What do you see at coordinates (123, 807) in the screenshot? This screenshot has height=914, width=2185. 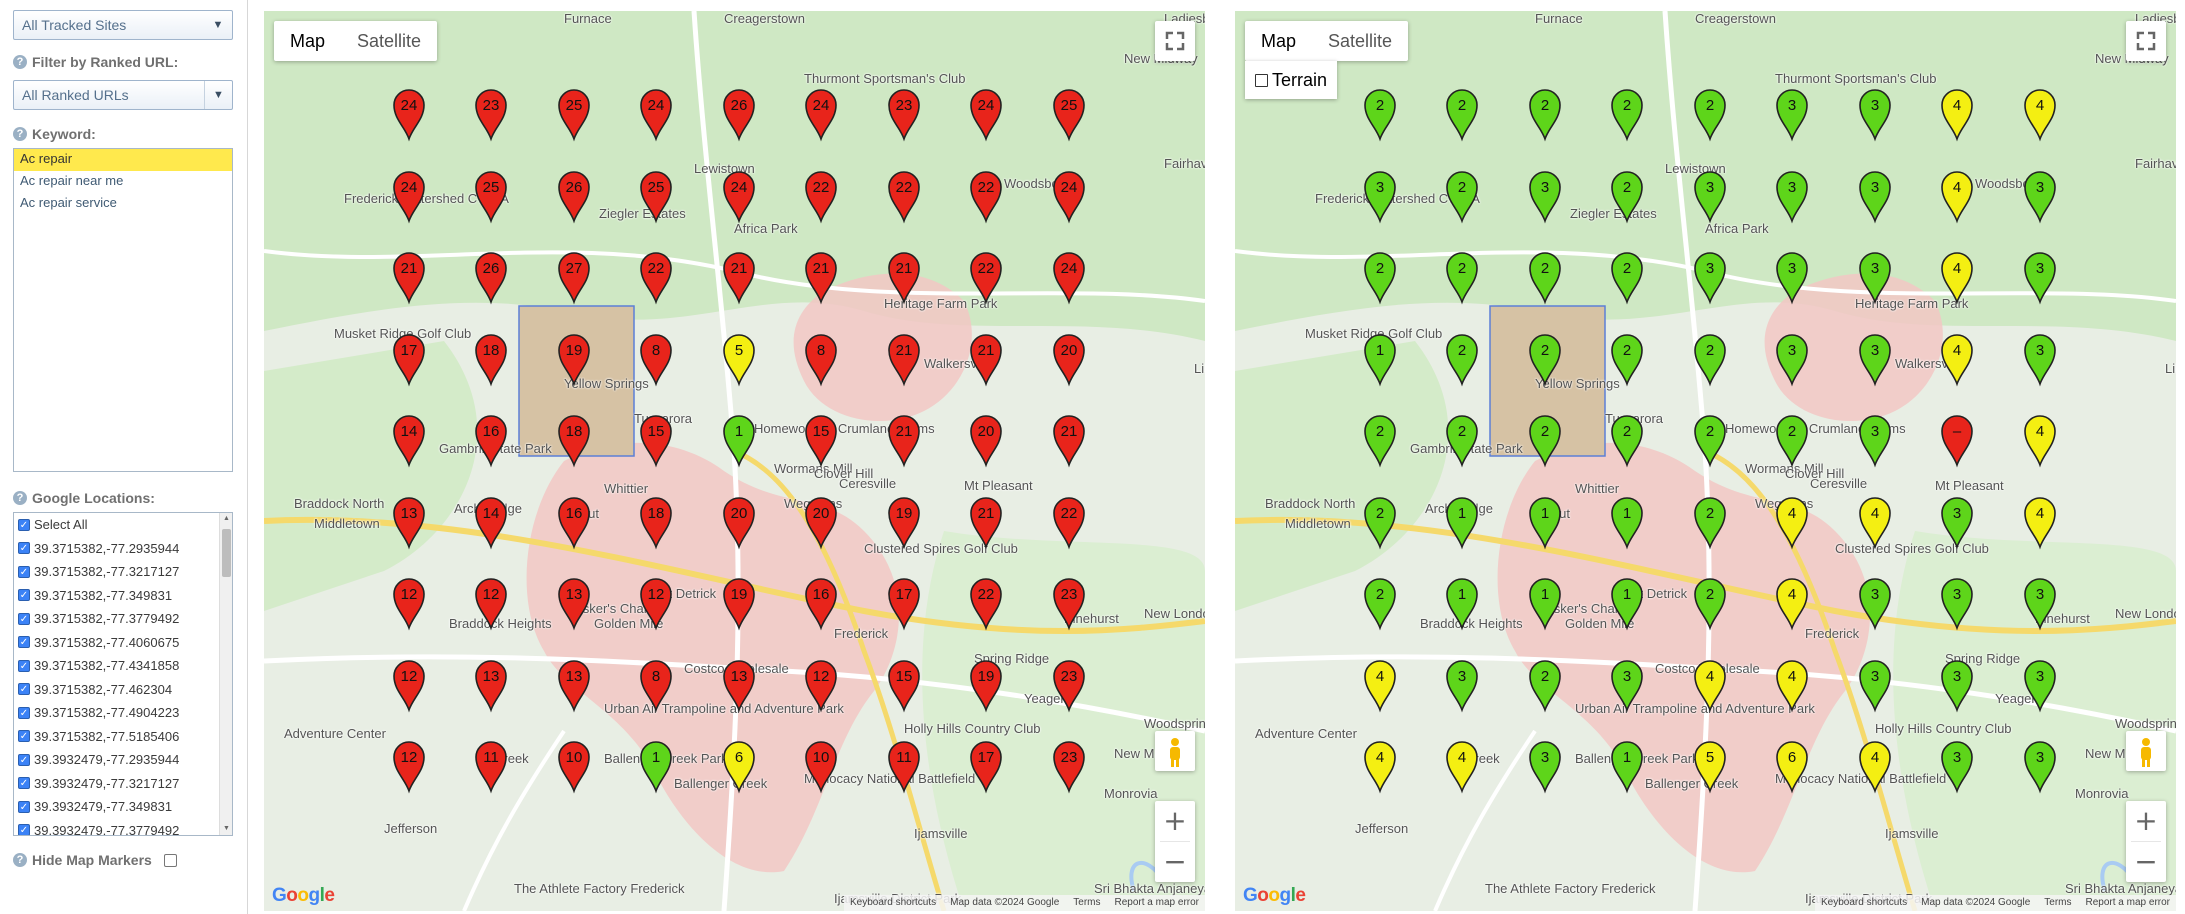 I see `location-item: ✓ 39.3932479,-77.349831` at bounding box center [123, 807].